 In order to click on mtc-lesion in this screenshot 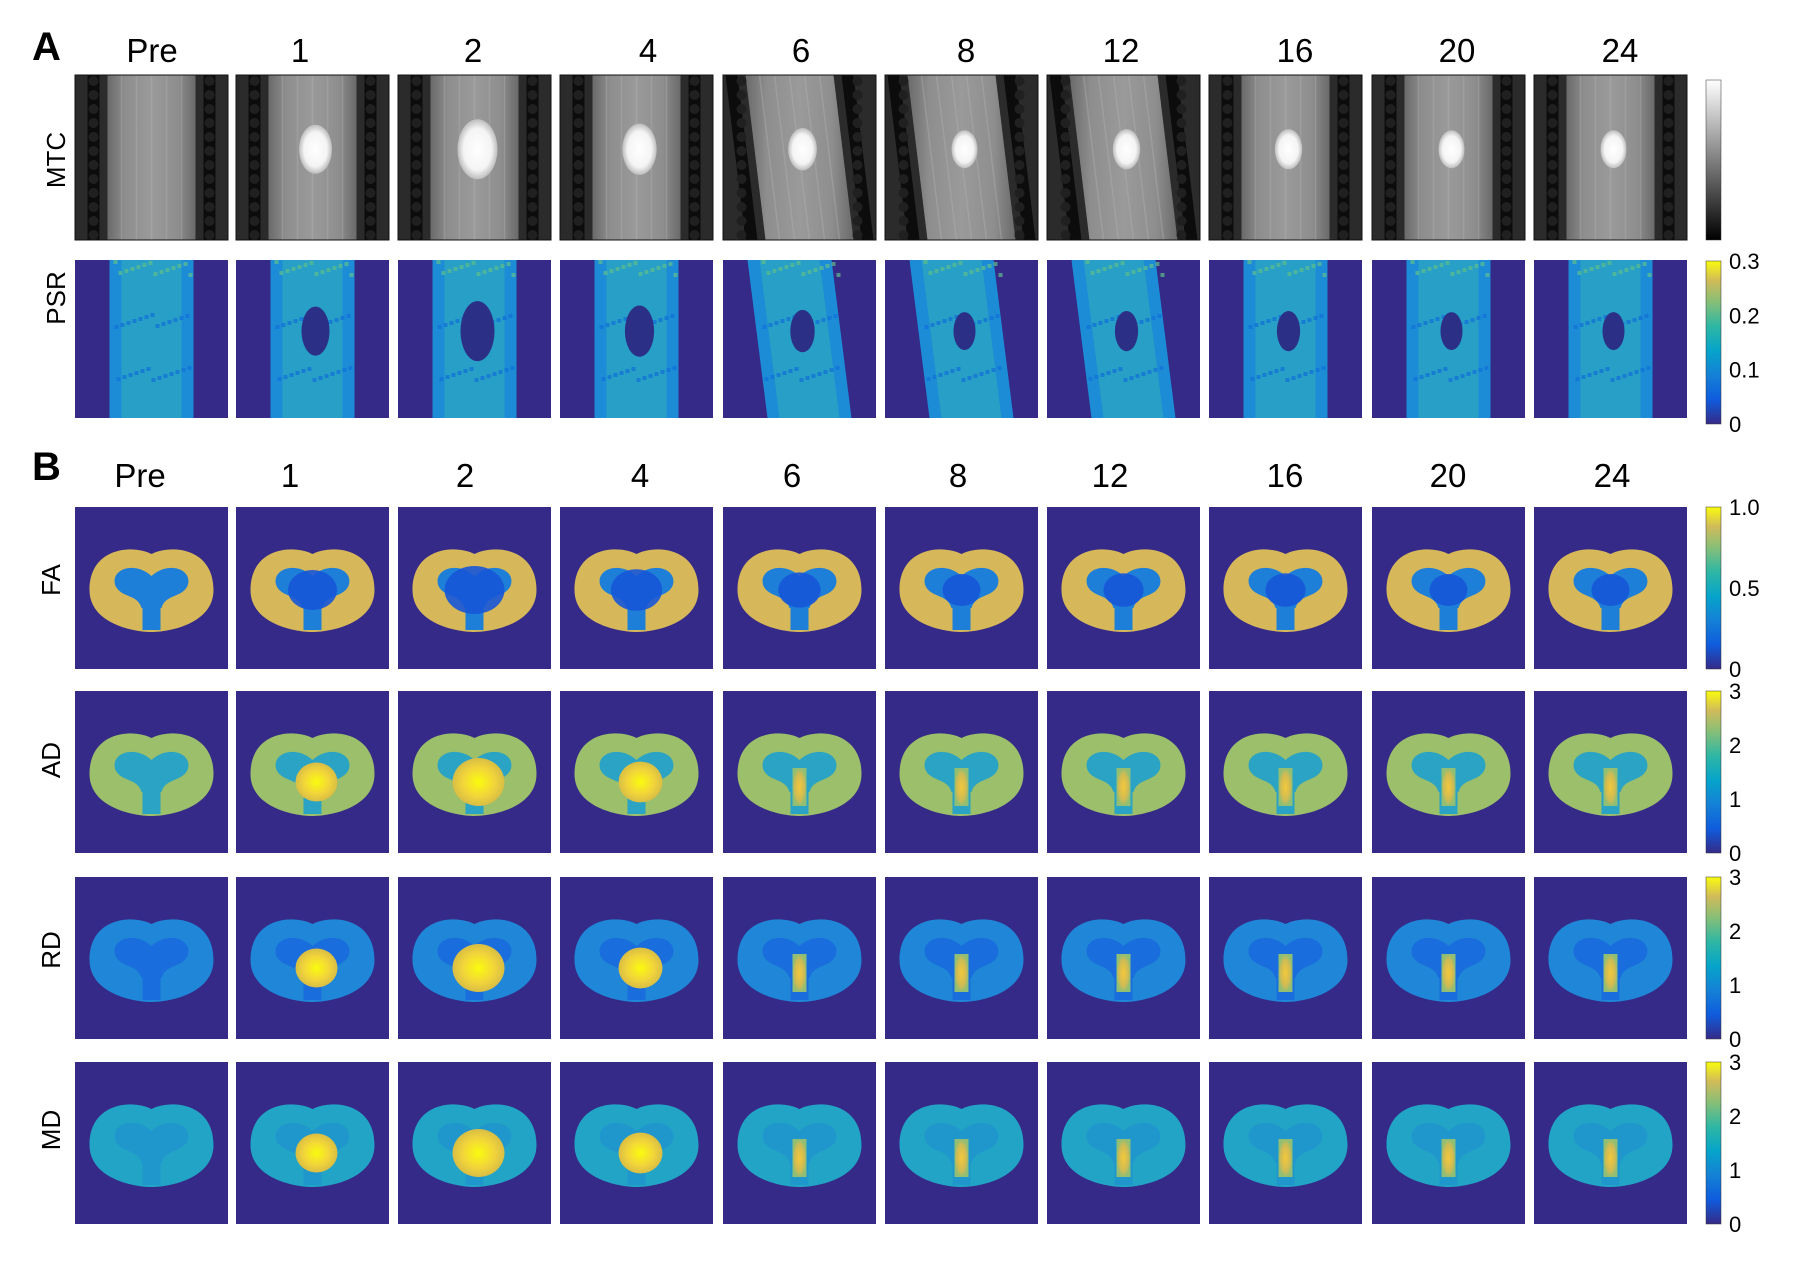, I will do `click(1613, 149)`.